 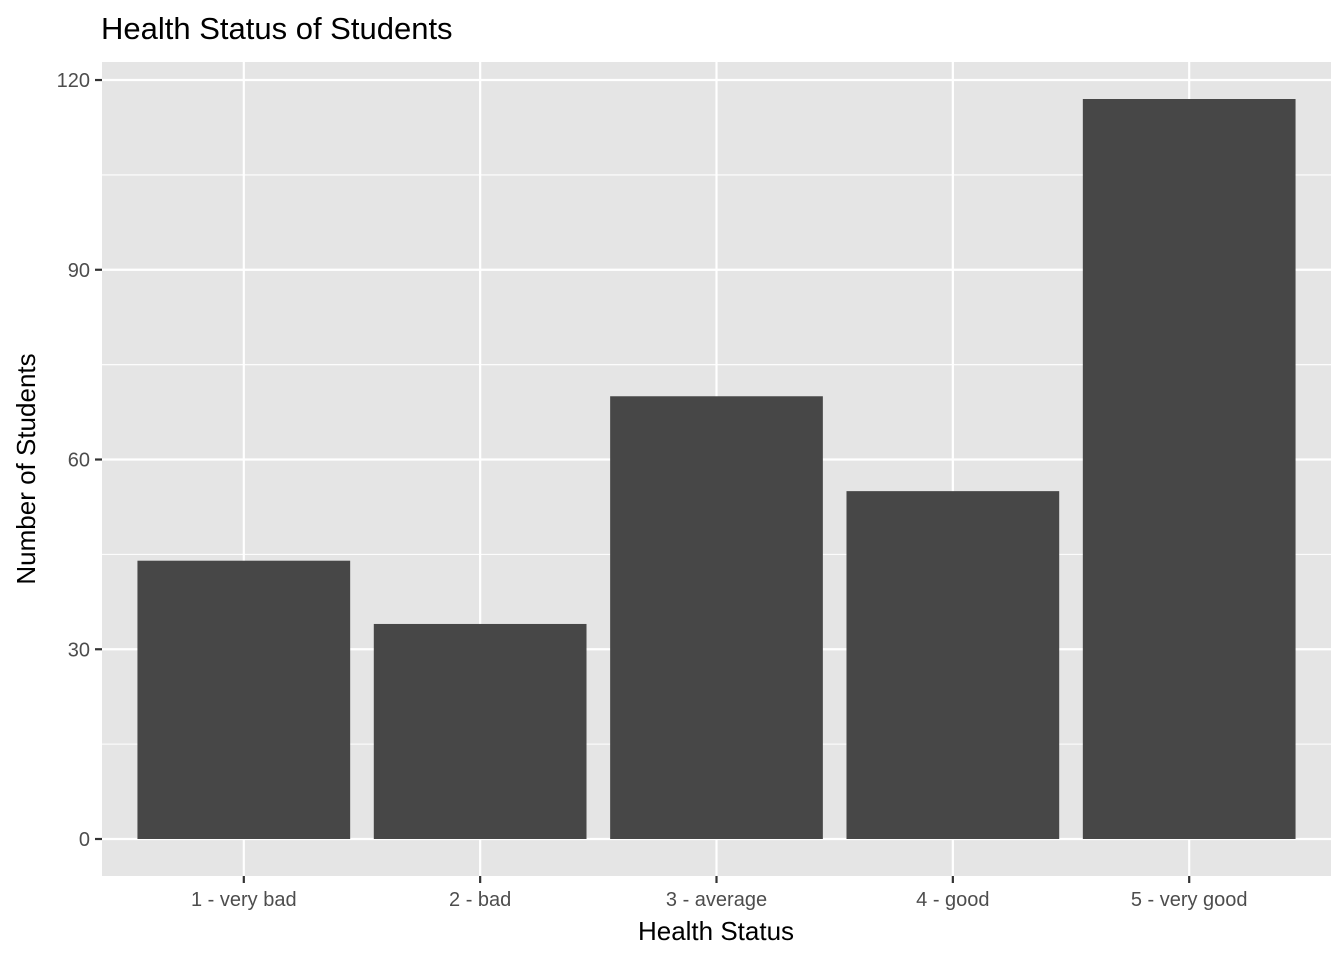 I want to click on y-axis: 0 30 60 90 120, so click(x=79, y=460).